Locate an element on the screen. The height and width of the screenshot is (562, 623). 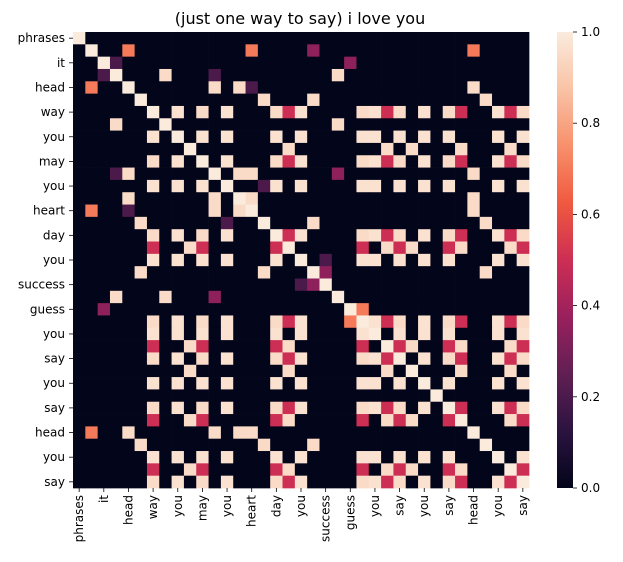
chart-title: (just one way to say) i love you is located at coordinates (300, 18).